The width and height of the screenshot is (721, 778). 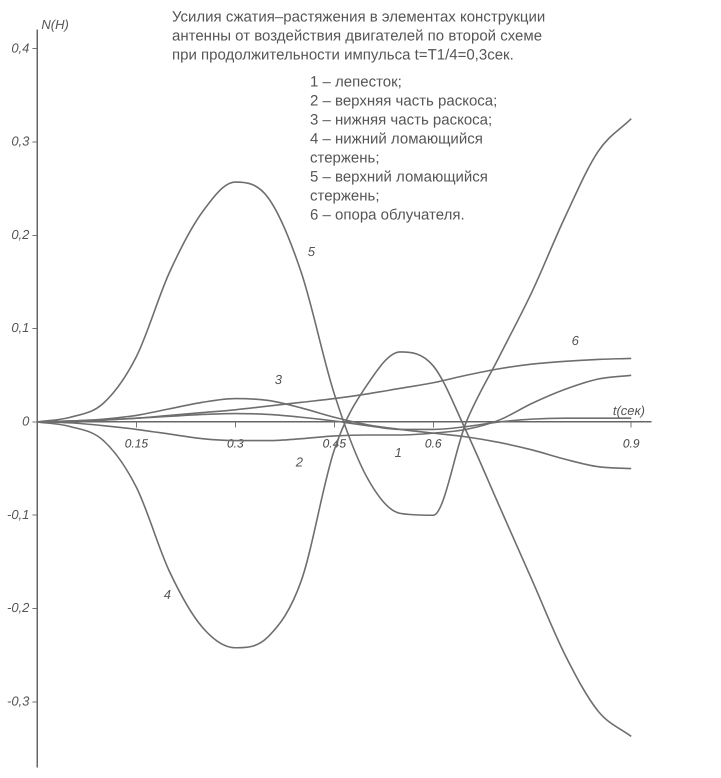 What do you see at coordinates (401, 120) in the screenshot?
I see `annotation: 3 – нижняя часть раскоса;` at bounding box center [401, 120].